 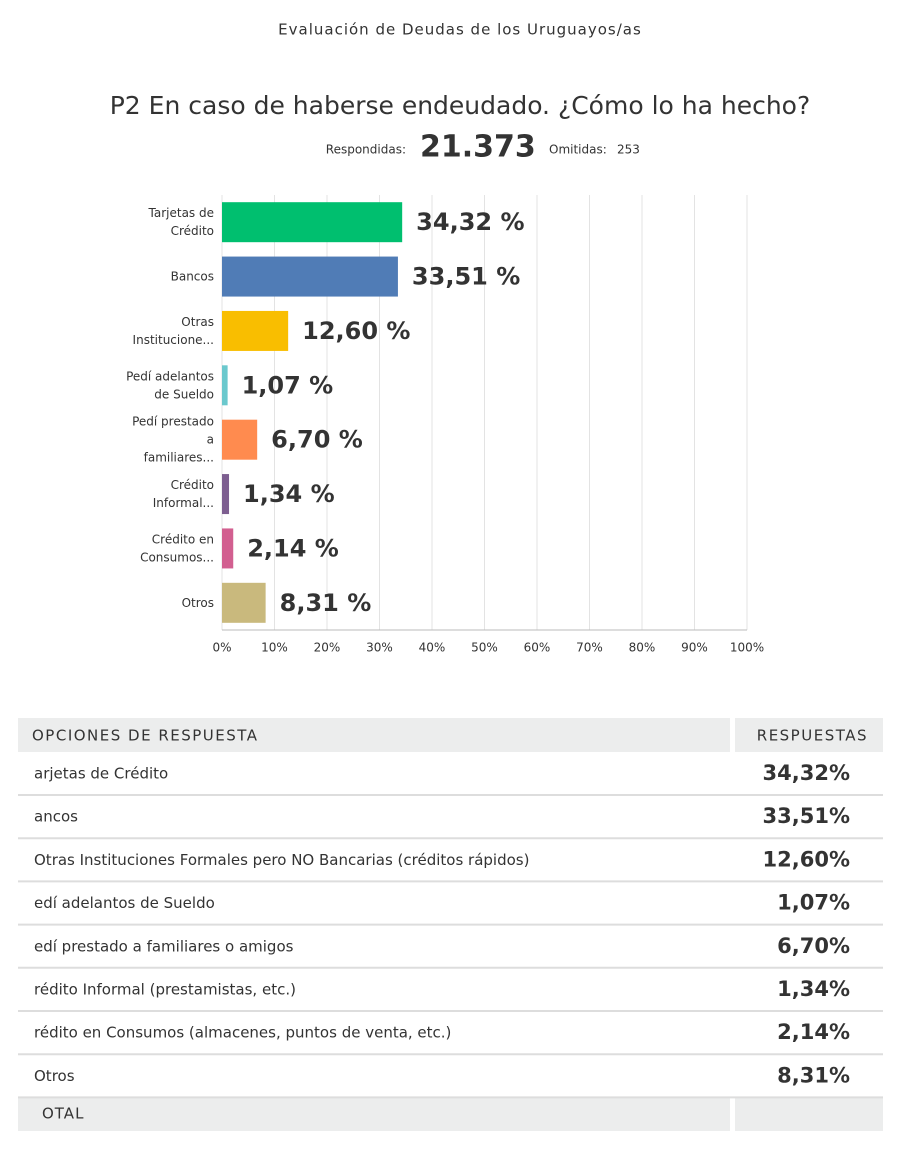 I want to click on x-tick-label: 20%, so click(x=327, y=648).